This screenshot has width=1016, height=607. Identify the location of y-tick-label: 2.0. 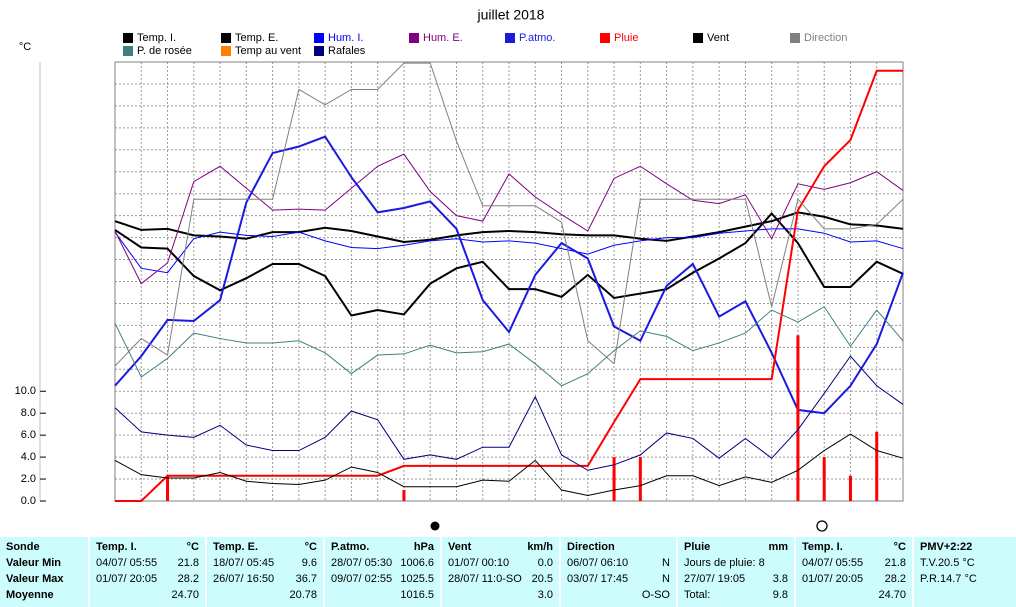
(28, 479).